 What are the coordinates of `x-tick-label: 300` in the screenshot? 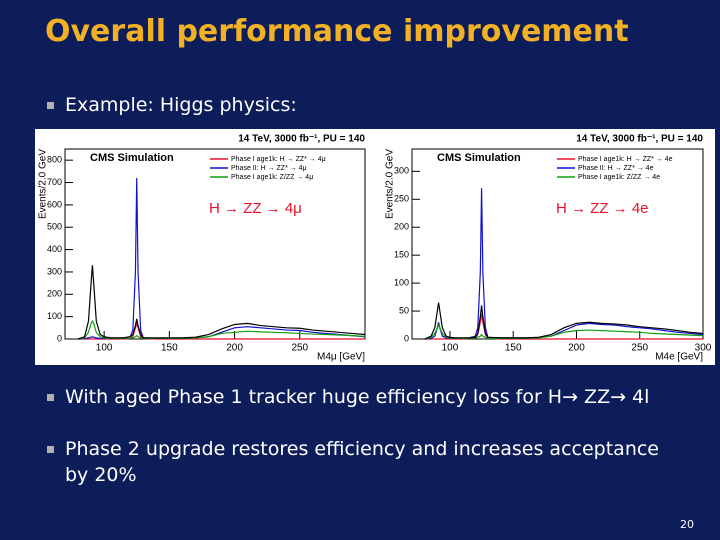 It's located at (703, 348).